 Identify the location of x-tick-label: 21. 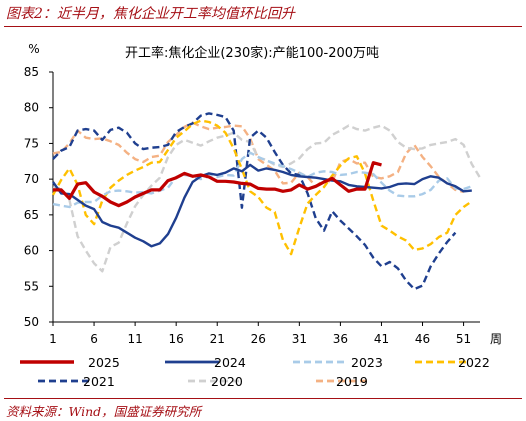
(217, 339).